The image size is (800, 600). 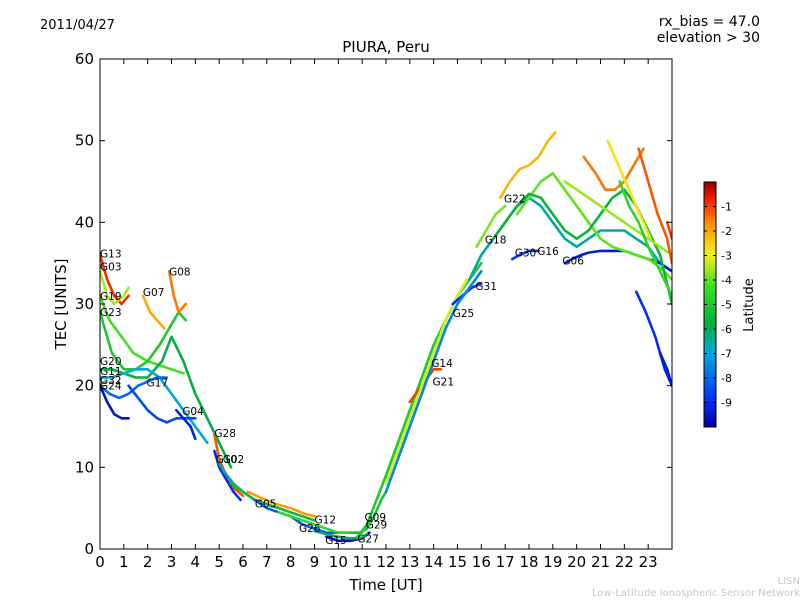 I want to click on series-g15, so click(x=320, y=522).